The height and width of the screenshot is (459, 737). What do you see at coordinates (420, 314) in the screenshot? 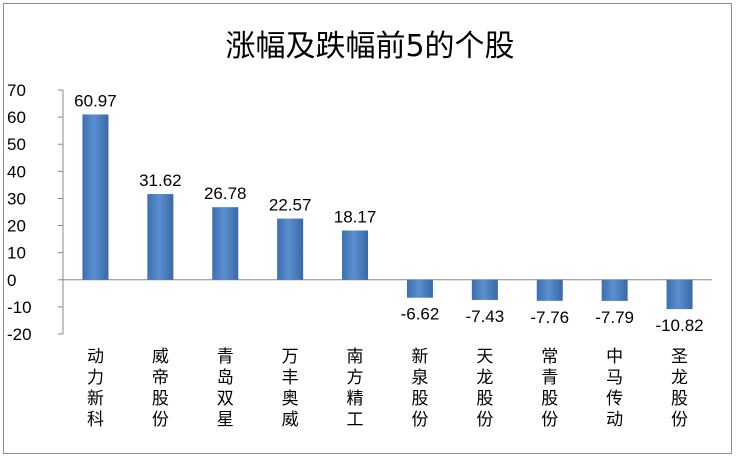
I see `data-label: -6.62` at bounding box center [420, 314].